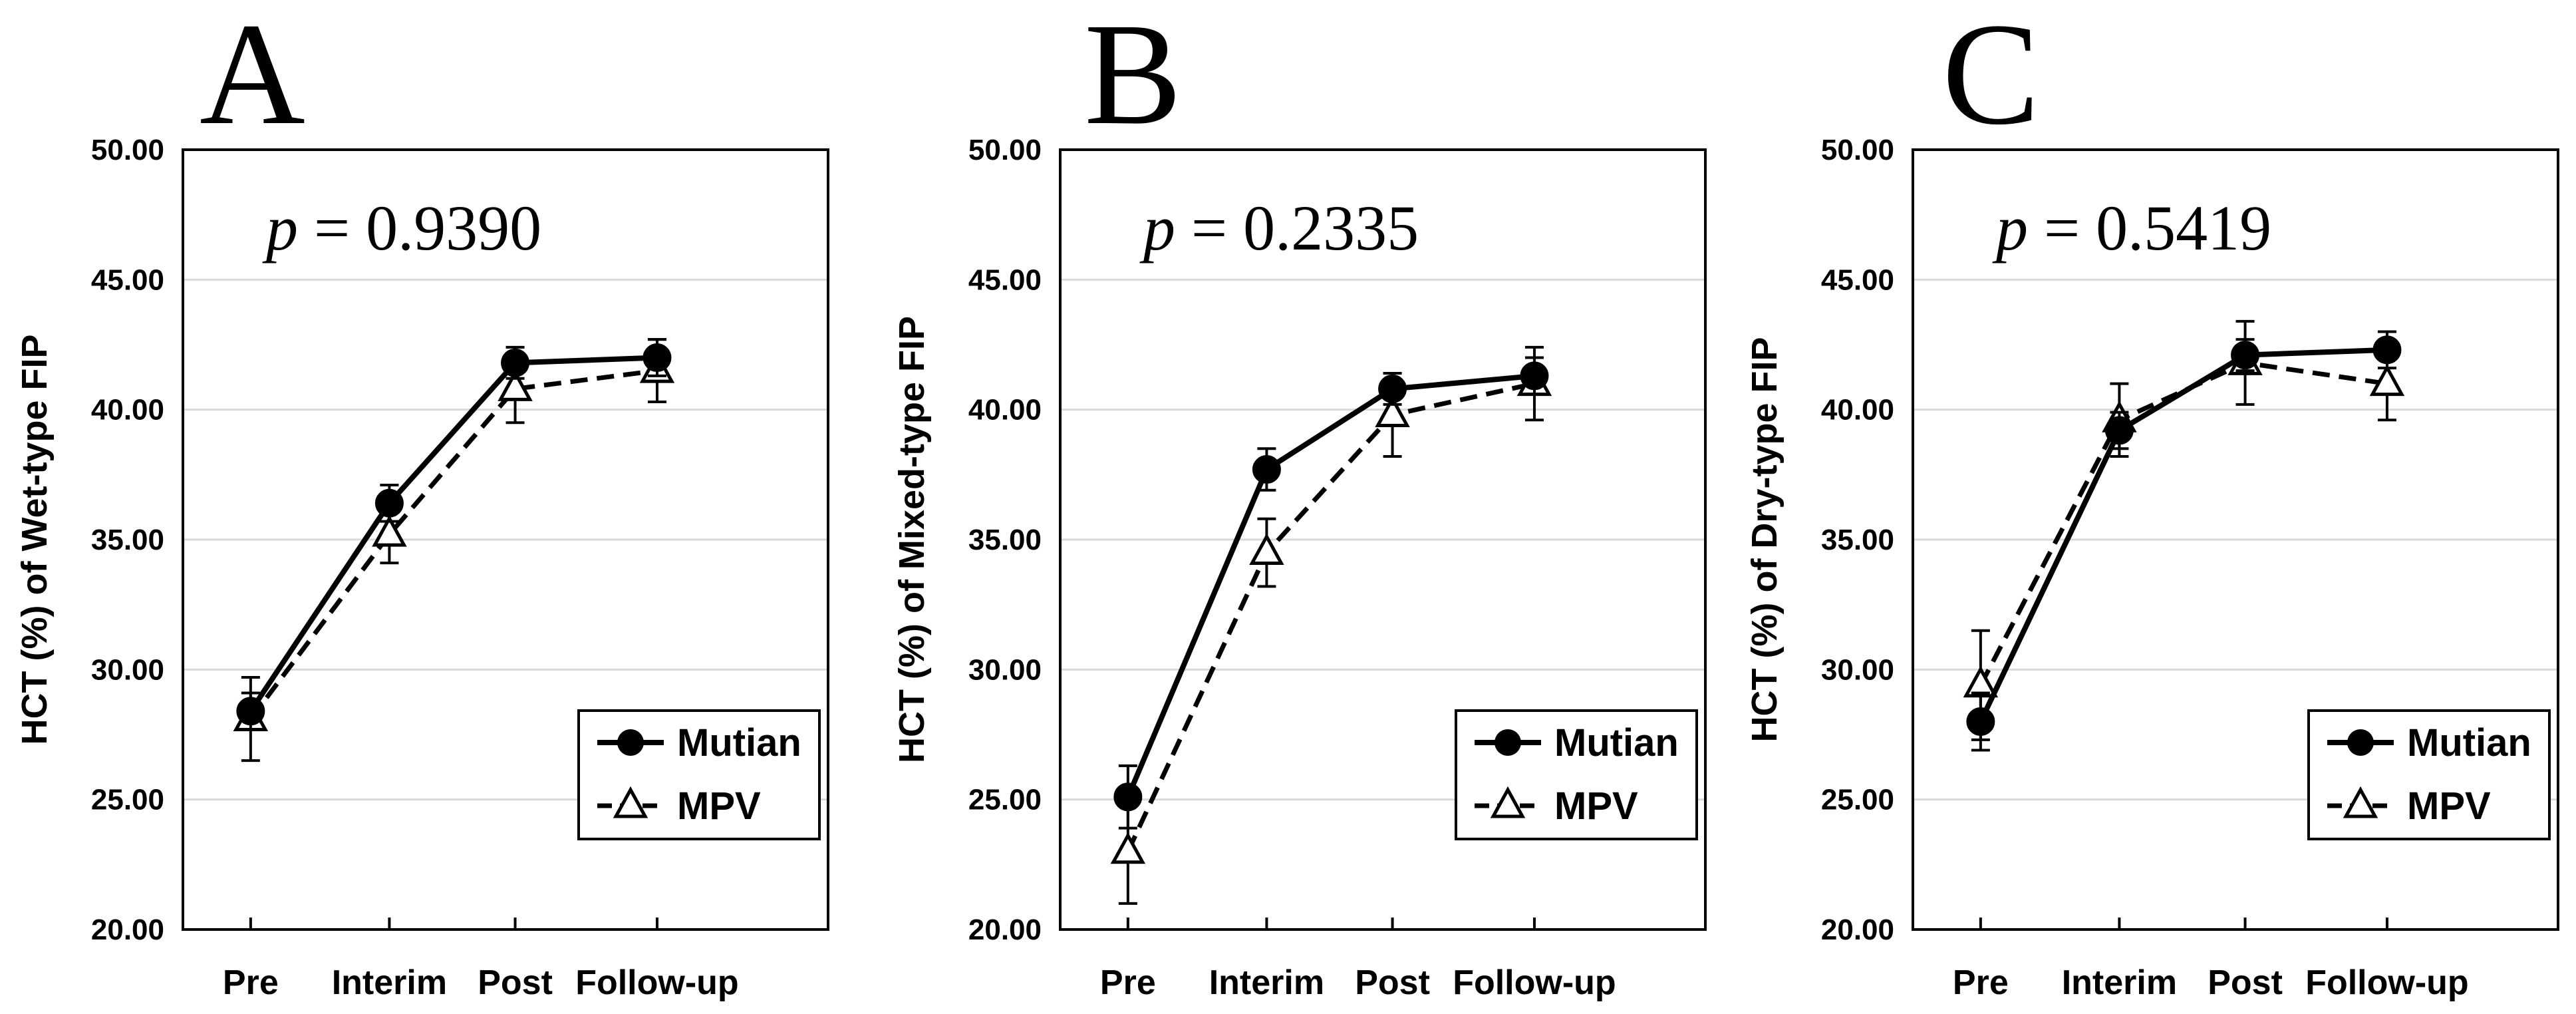  Describe the element at coordinates (1133, 77) in the screenshot. I see `panel-letter: B` at that location.